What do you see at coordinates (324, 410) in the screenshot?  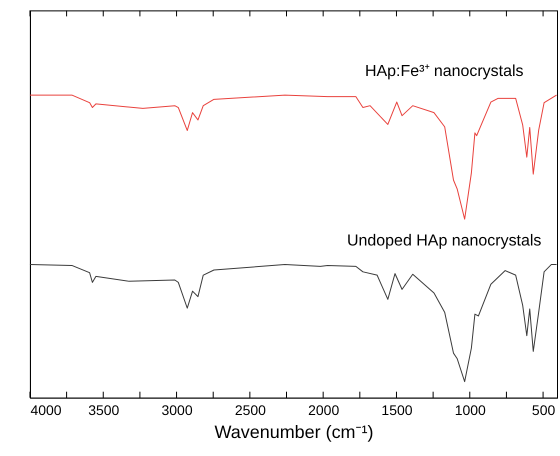 I see `x-tick-label: 2000` at bounding box center [324, 410].